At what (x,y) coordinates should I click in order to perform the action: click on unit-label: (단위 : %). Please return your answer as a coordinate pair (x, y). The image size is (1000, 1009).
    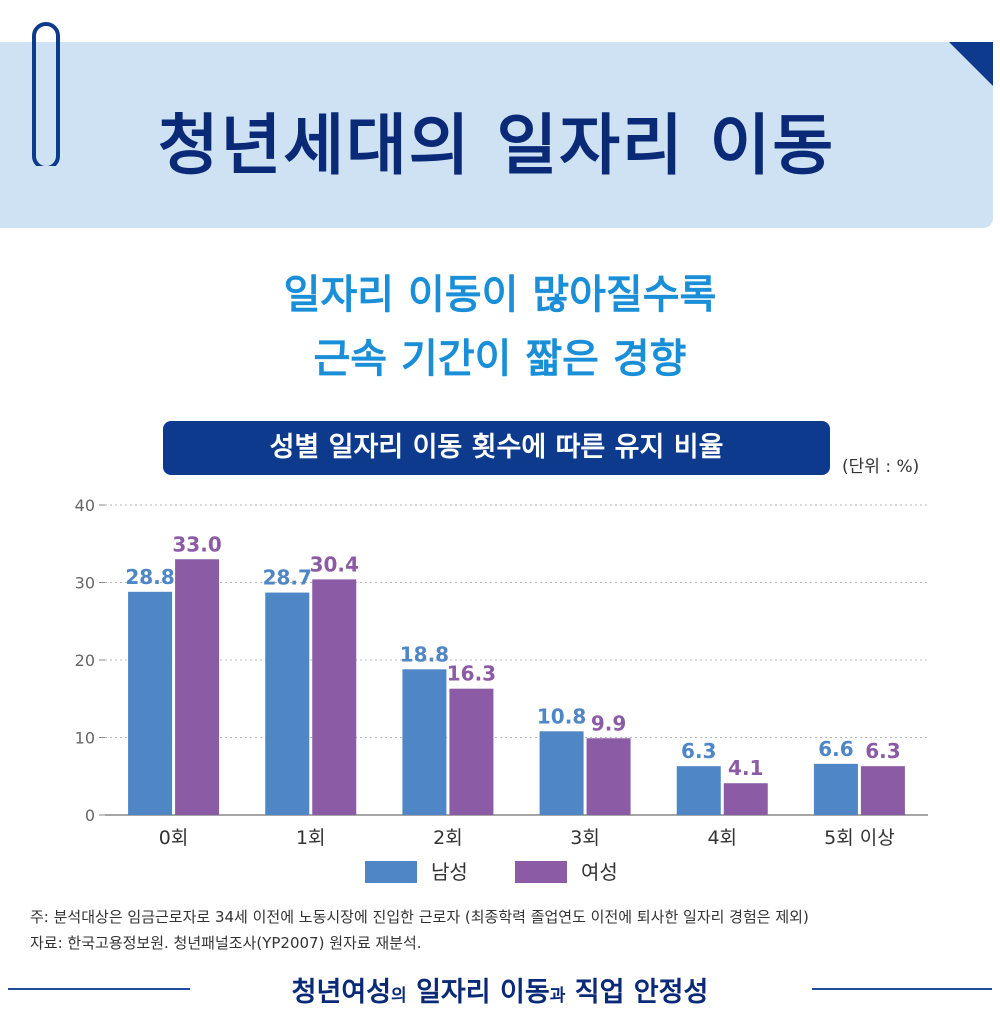
    Looking at the image, I should click on (881, 467).